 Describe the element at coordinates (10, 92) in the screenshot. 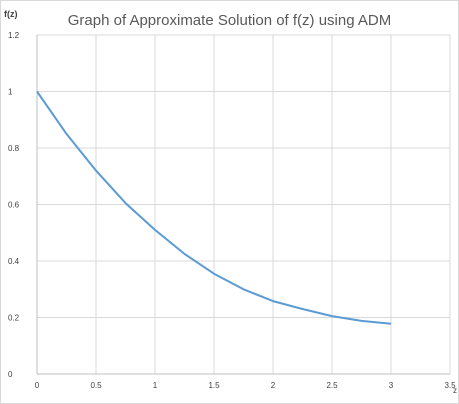

I see `y-tick-label: 1` at that location.